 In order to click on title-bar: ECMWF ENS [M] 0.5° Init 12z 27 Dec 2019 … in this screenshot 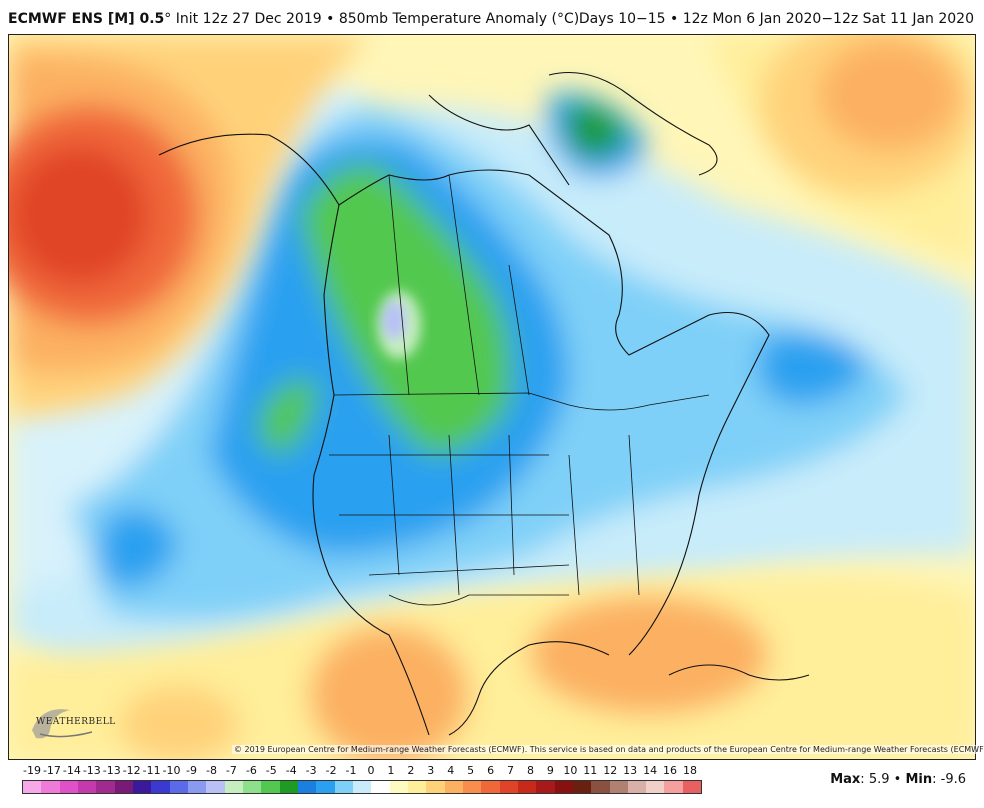, I will do `click(492, 17)`.